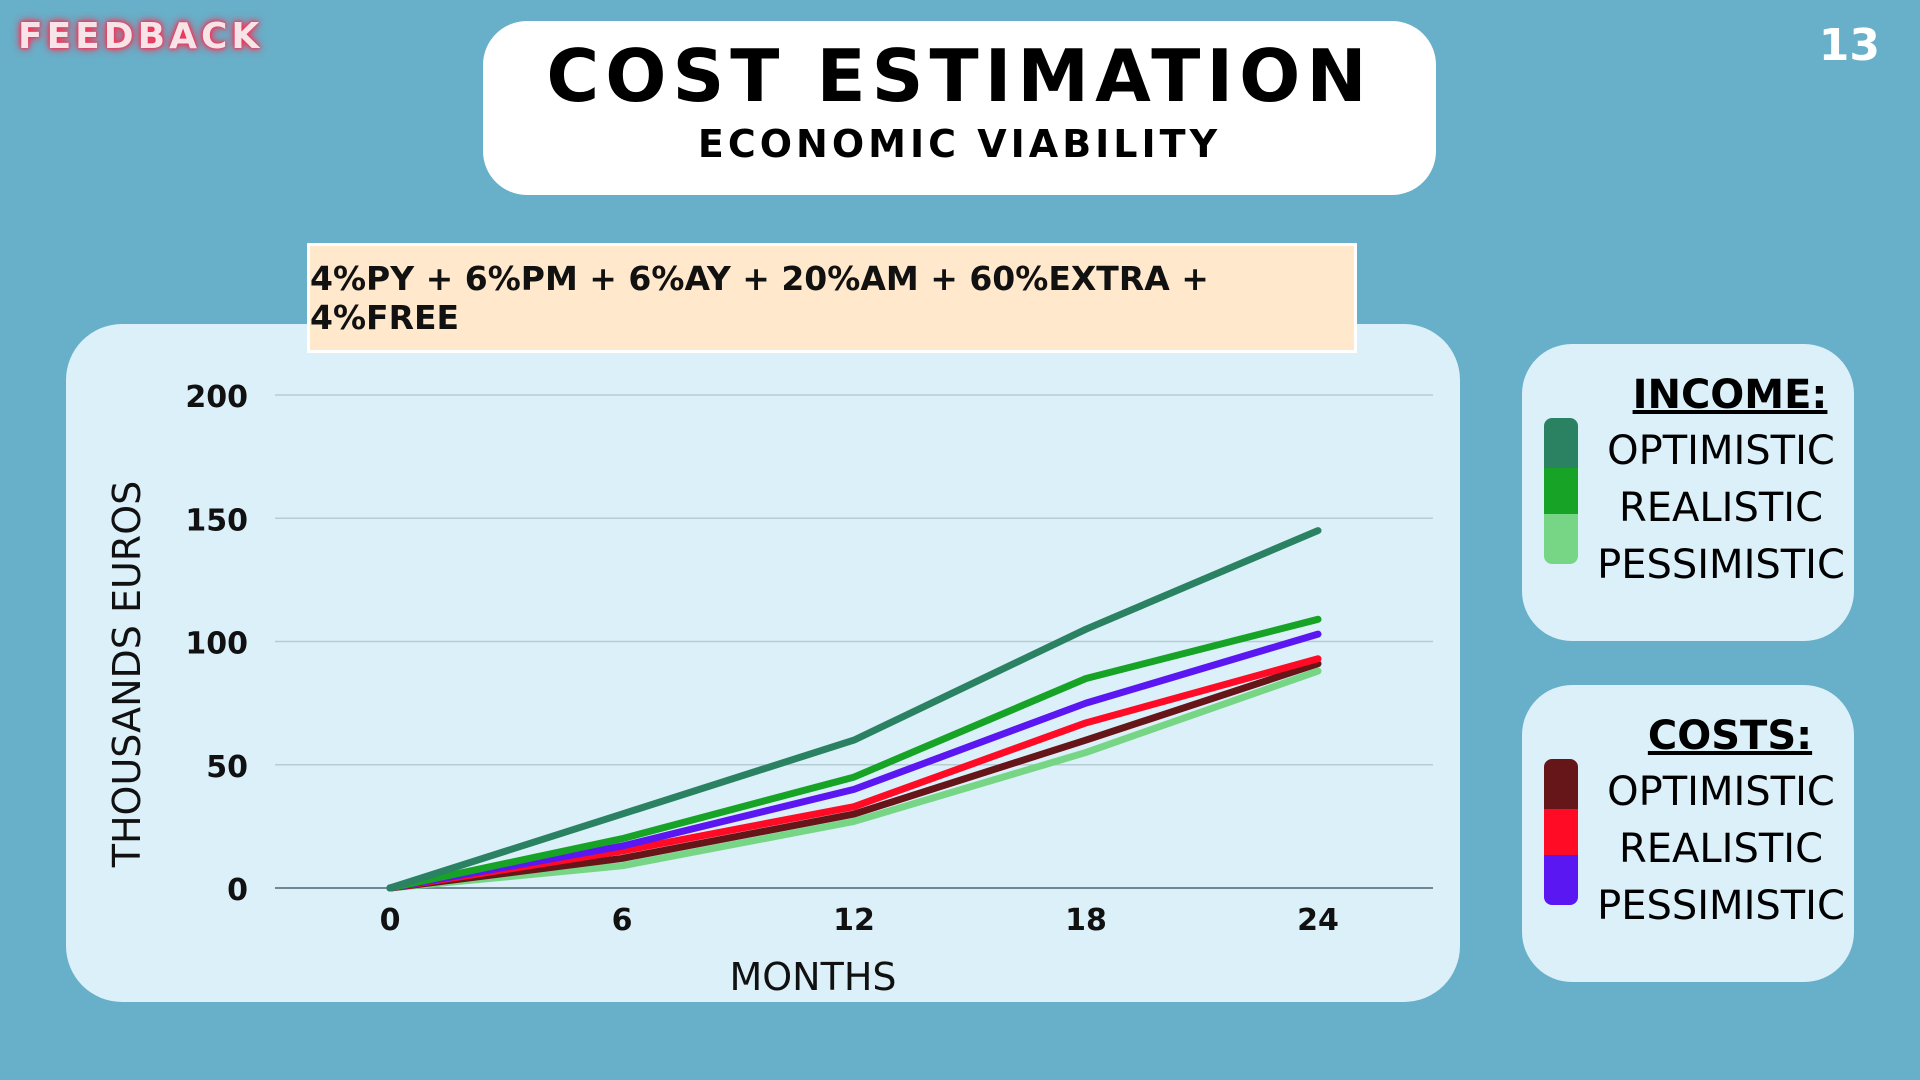  What do you see at coordinates (1721, 451) in the screenshot?
I see `income-optimistic-label: OPTIMISTIC` at bounding box center [1721, 451].